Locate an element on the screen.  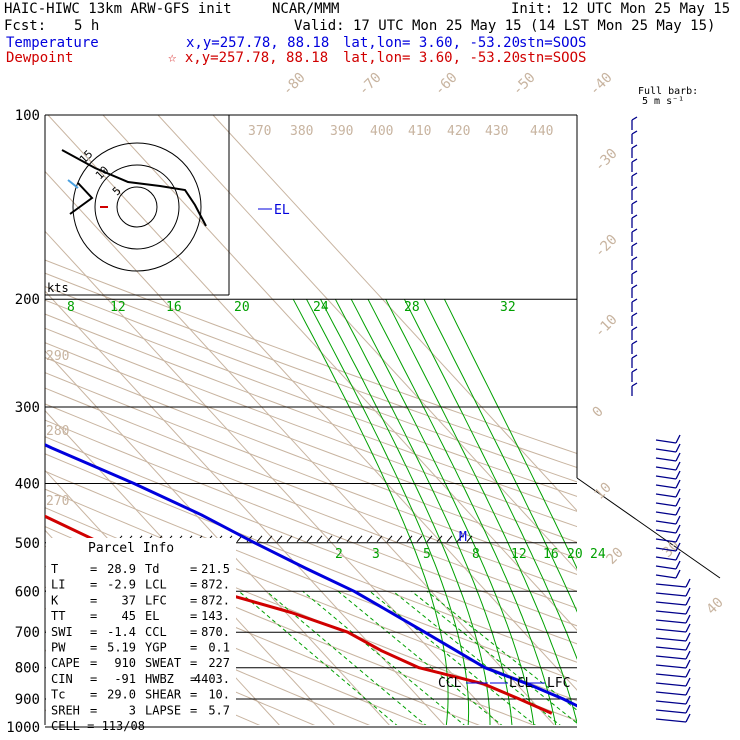
init-time: Init: 12 UTC Mon 25 May 15 is located at coordinates (621, 9).